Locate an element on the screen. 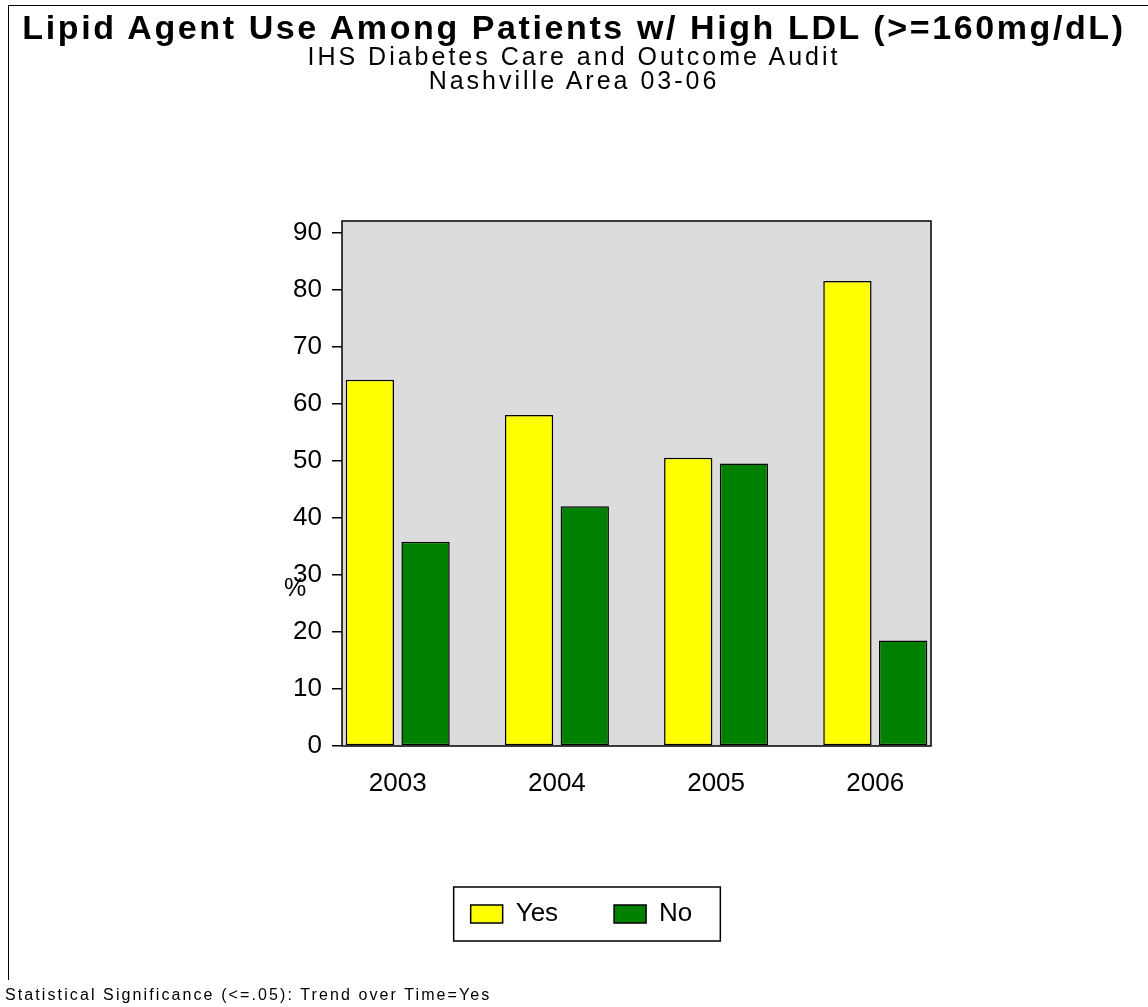 The image size is (1148, 1007). chart-title: Lipid Agent Use Among Patients w/ High LDL (>=160mg/dL) is located at coordinates (574, 27).